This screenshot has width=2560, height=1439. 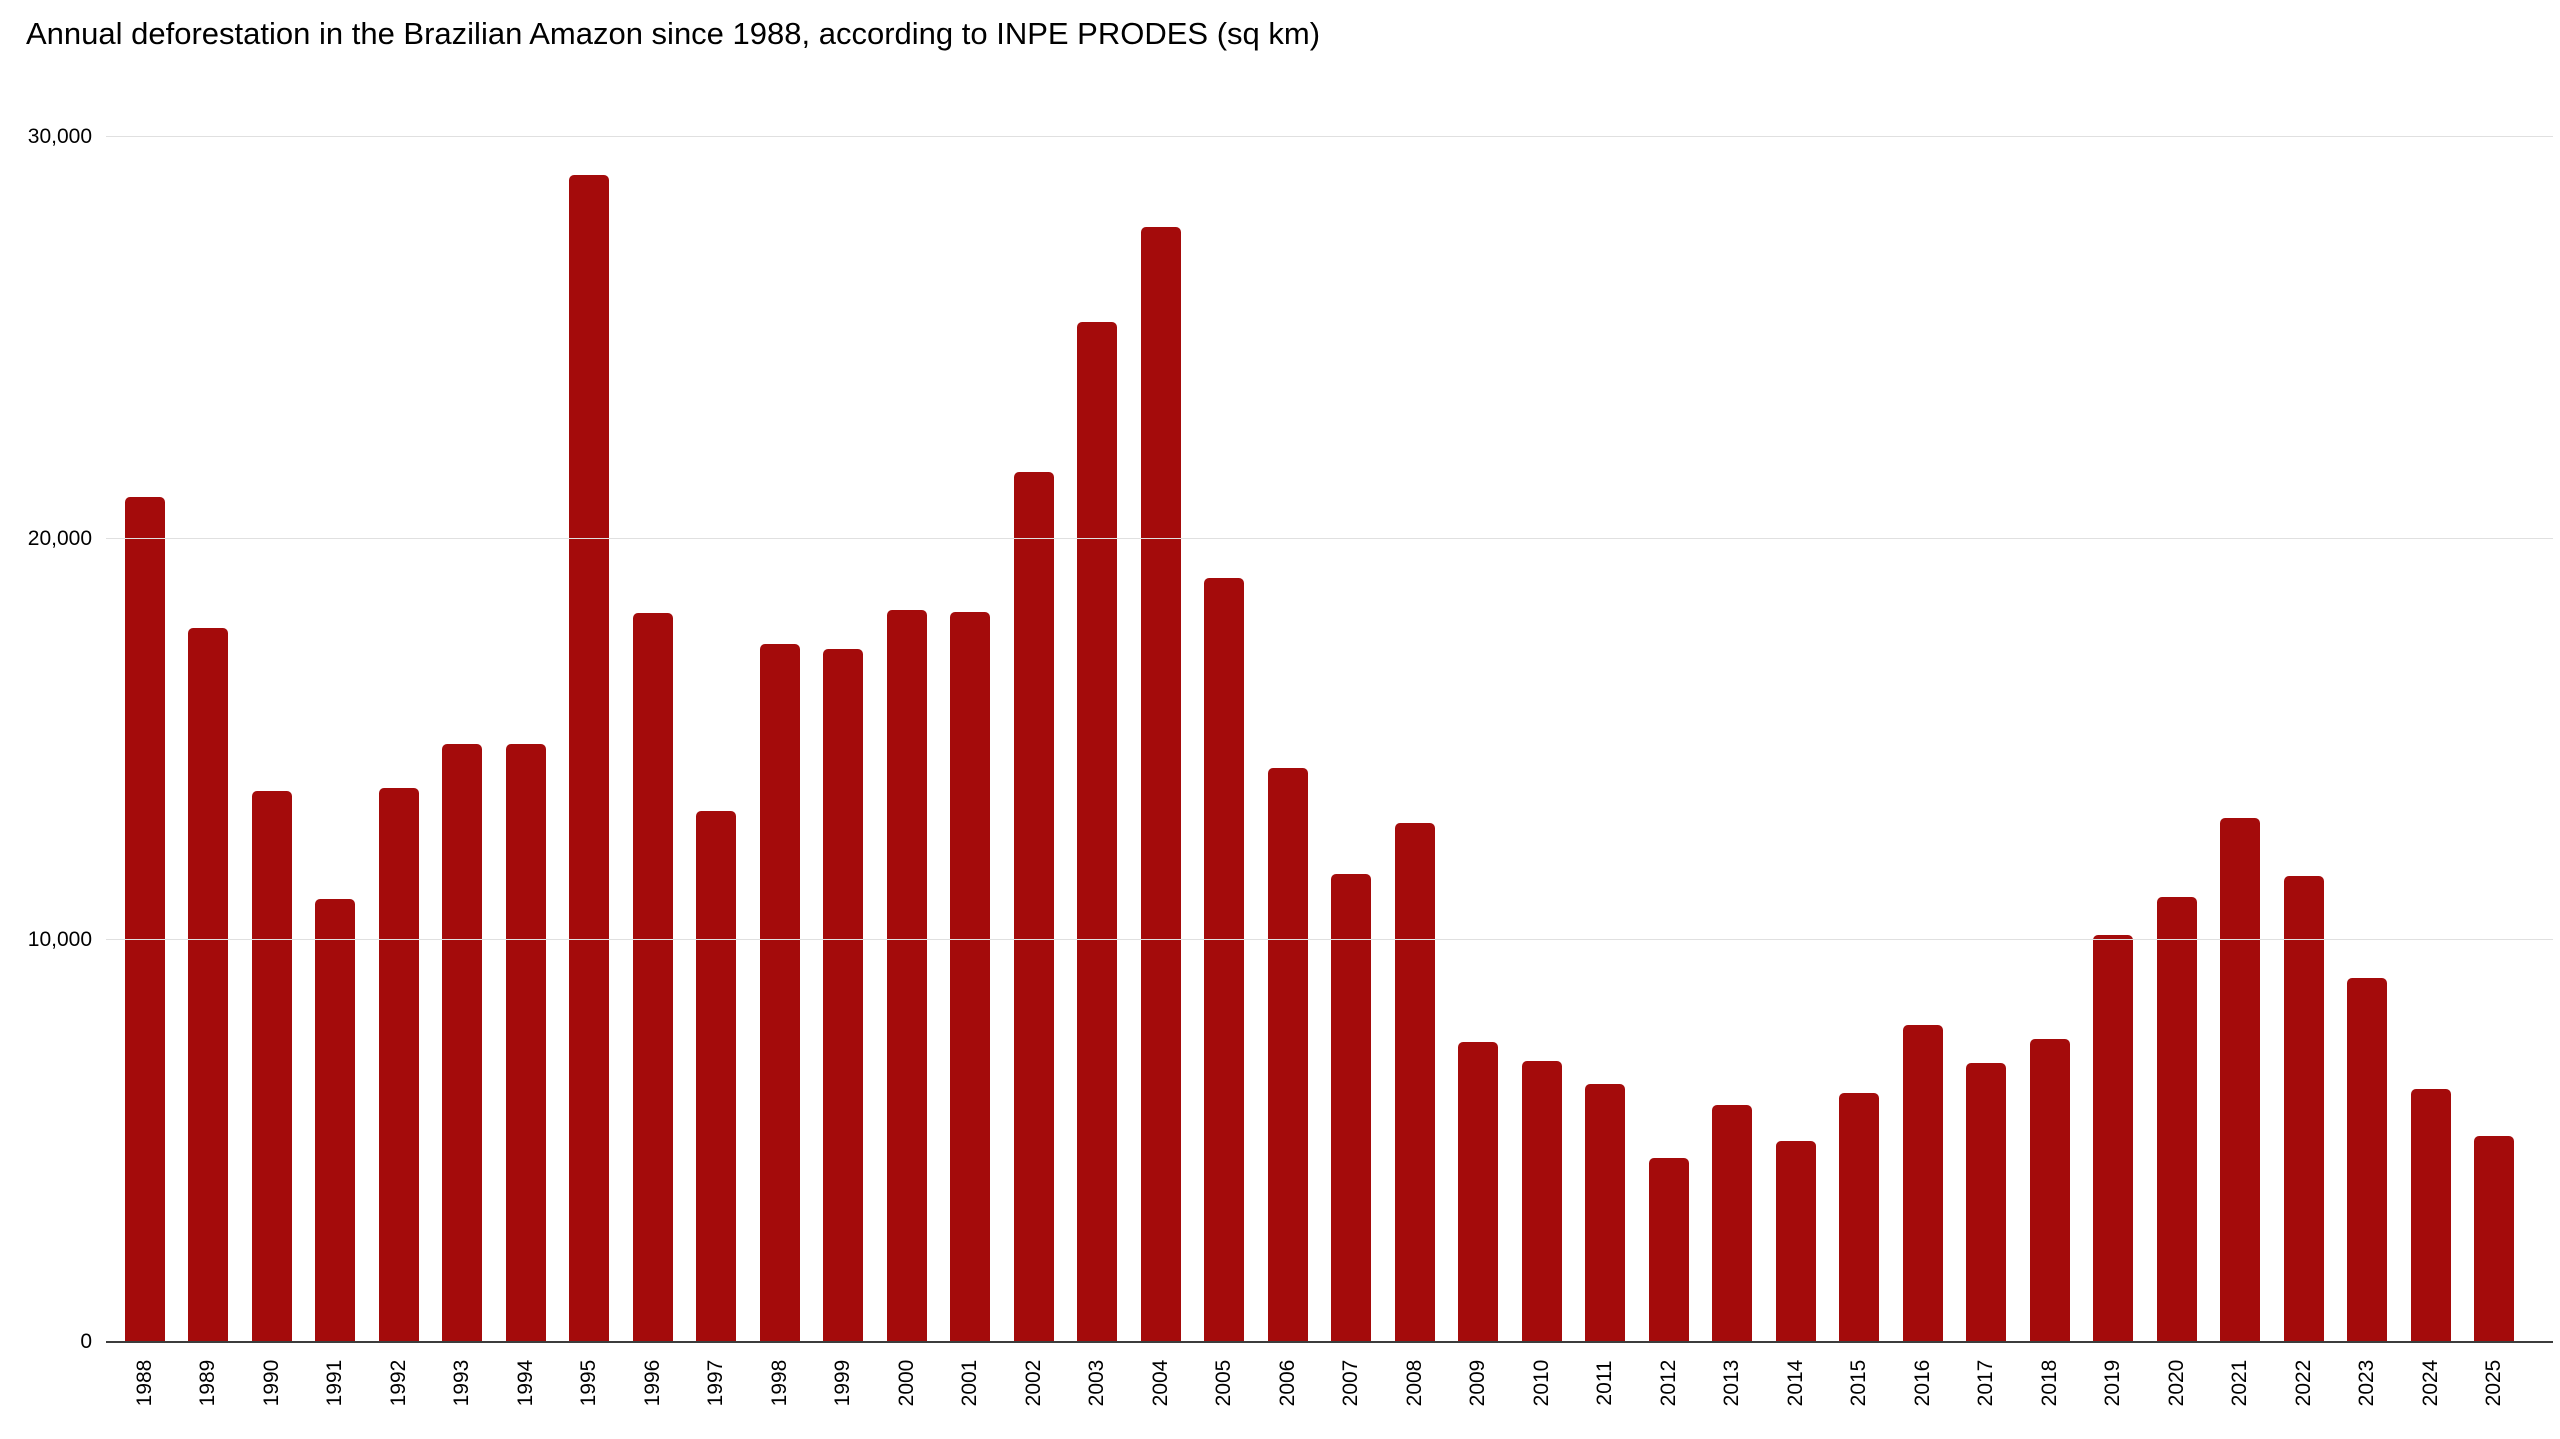 I want to click on x-tick-slot-2001: 2001, so click(x=971, y=1384).